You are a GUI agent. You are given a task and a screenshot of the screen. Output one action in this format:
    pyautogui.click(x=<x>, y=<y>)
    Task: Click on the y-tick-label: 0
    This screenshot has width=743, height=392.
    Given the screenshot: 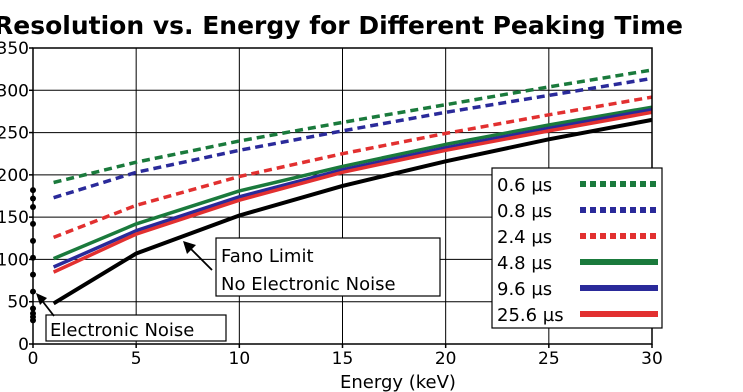 What is the action you would take?
    pyautogui.click(x=23, y=345)
    